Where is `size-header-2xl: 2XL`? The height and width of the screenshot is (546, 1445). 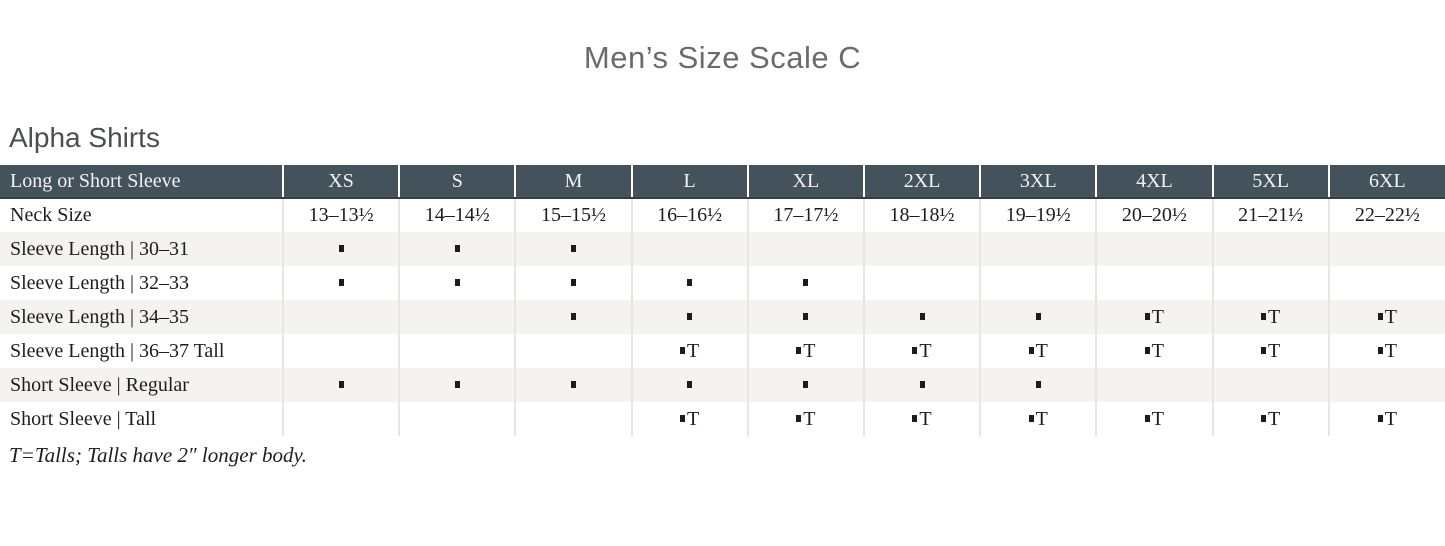 size-header-2xl: 2XL is located at coordinates (921, 182).